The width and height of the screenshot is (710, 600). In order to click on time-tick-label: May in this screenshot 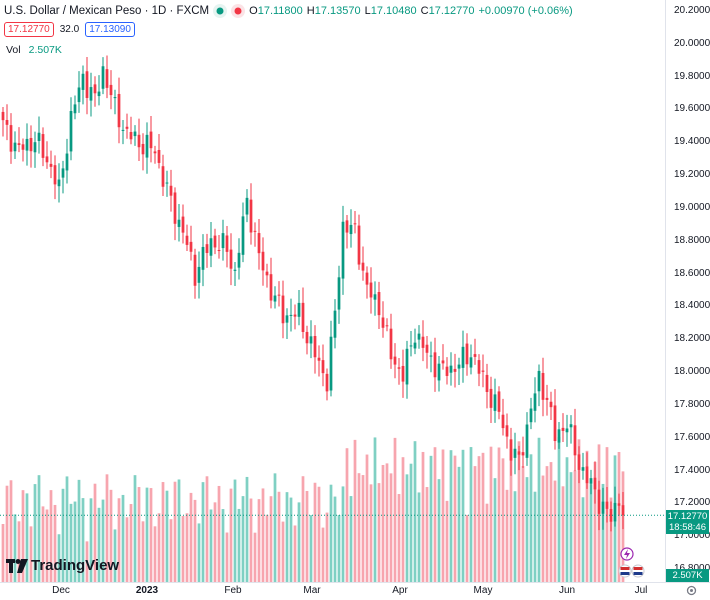, I will do `click(483, 590)`.